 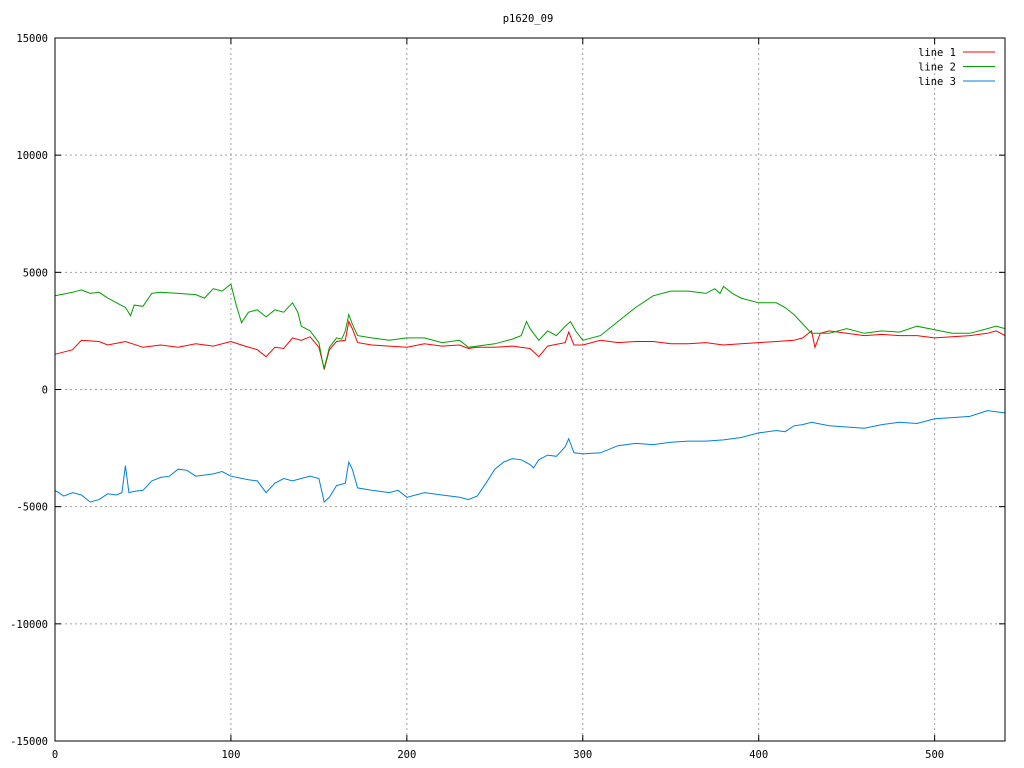 I want to click on x-tick-label: 200, so click(x=406, y=755).